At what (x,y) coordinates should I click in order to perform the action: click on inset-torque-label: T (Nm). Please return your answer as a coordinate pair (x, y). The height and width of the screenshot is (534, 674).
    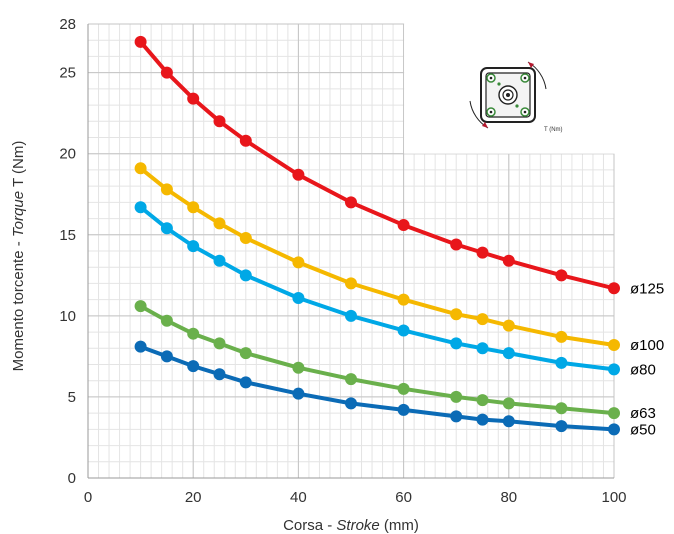
    Looking at the image, I should click on (553, 130).